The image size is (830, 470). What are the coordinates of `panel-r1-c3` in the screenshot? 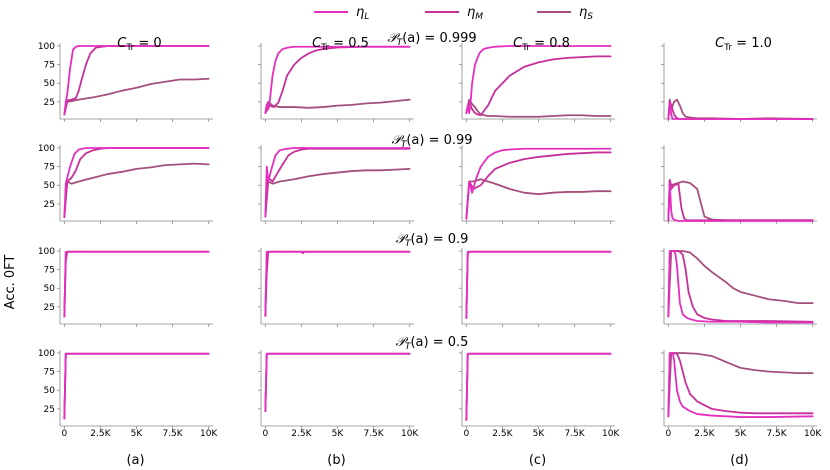 It's located at (537, 82).